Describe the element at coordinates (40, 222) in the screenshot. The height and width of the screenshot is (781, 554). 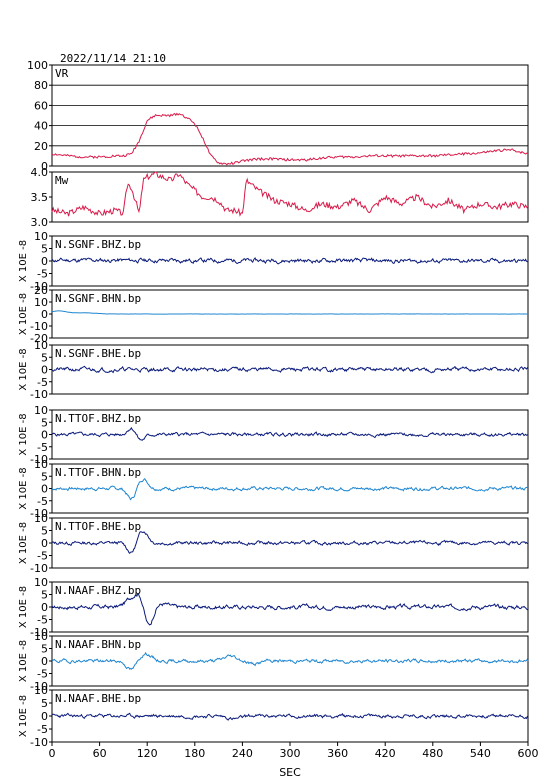
I see `y-tick-label: 3.0` at that location.